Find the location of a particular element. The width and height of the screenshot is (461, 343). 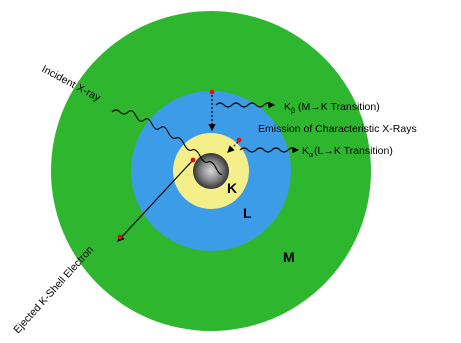

electron-m-shell is located at coordinates (212, 92).